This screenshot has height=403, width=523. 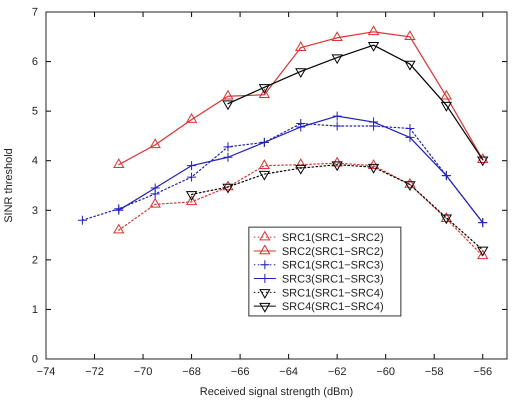 What do you see at coordinates (143, 372) in the screenshot?
I see `x-tick-label: −70` at bounding box center [143, 372].